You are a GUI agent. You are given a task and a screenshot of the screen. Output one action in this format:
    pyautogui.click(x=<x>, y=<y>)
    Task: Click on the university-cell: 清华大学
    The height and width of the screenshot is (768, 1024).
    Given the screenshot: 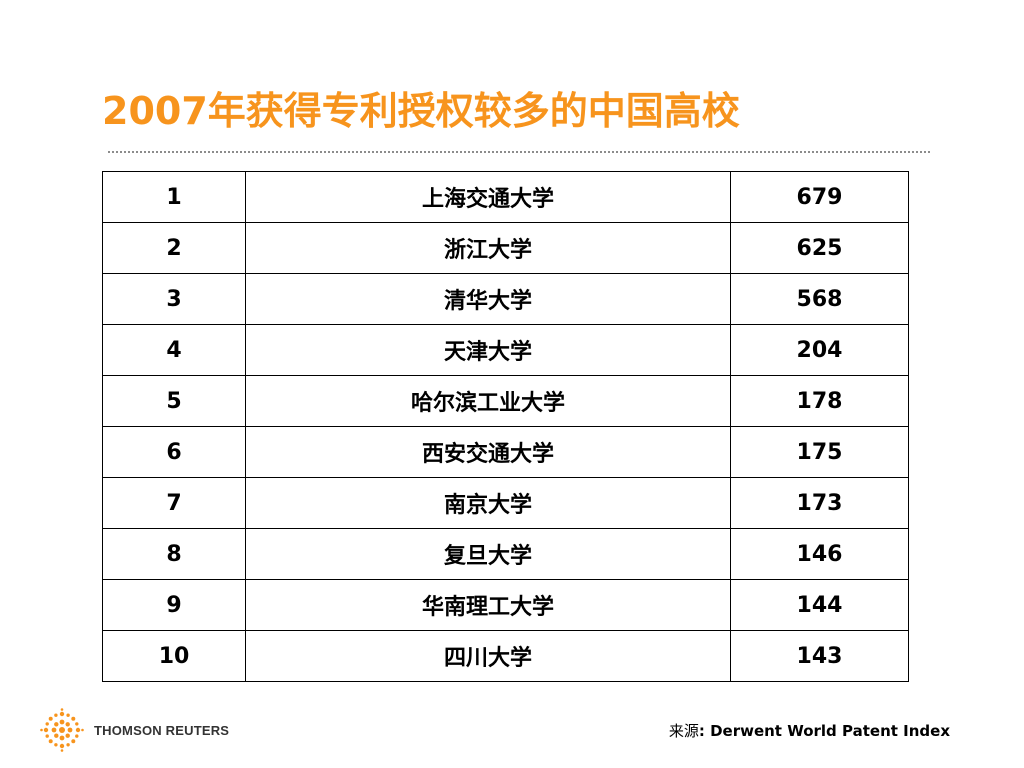 What is the action you would take?
    pyautogui.click(x=488, y=299)
    